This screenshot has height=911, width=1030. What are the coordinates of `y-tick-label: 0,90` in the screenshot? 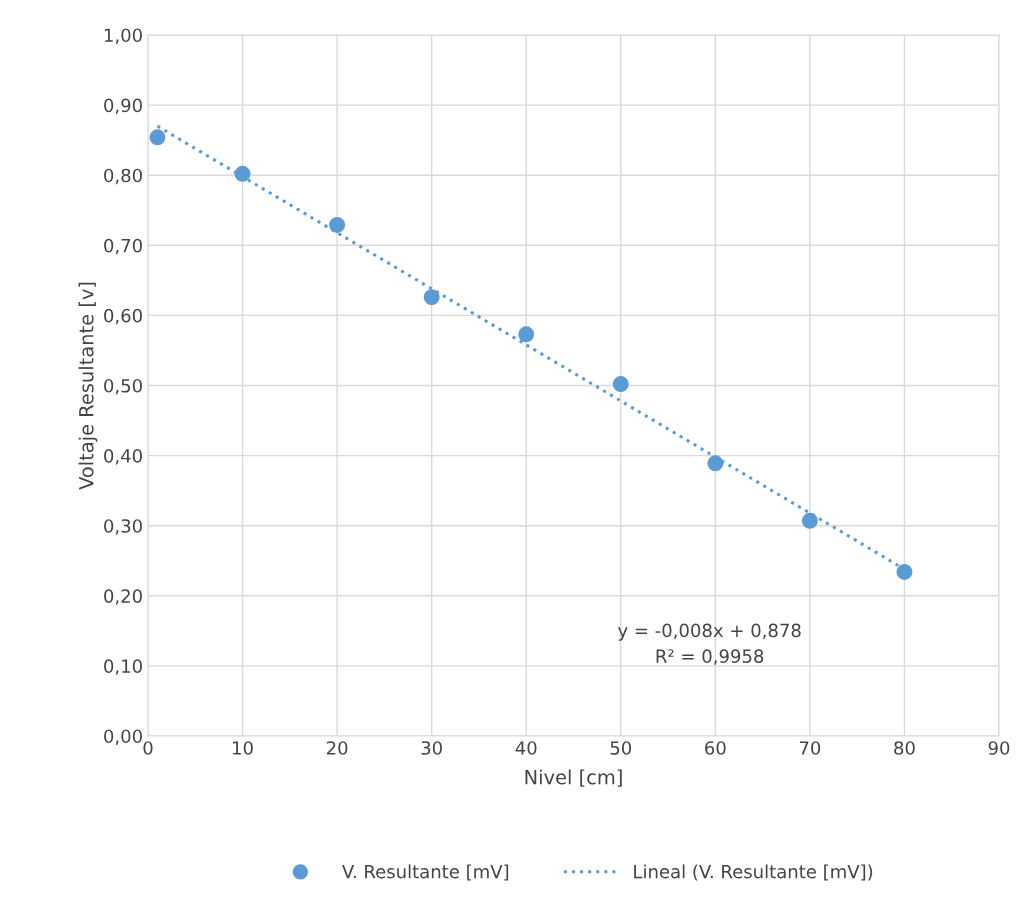 It's located at (123, 106).